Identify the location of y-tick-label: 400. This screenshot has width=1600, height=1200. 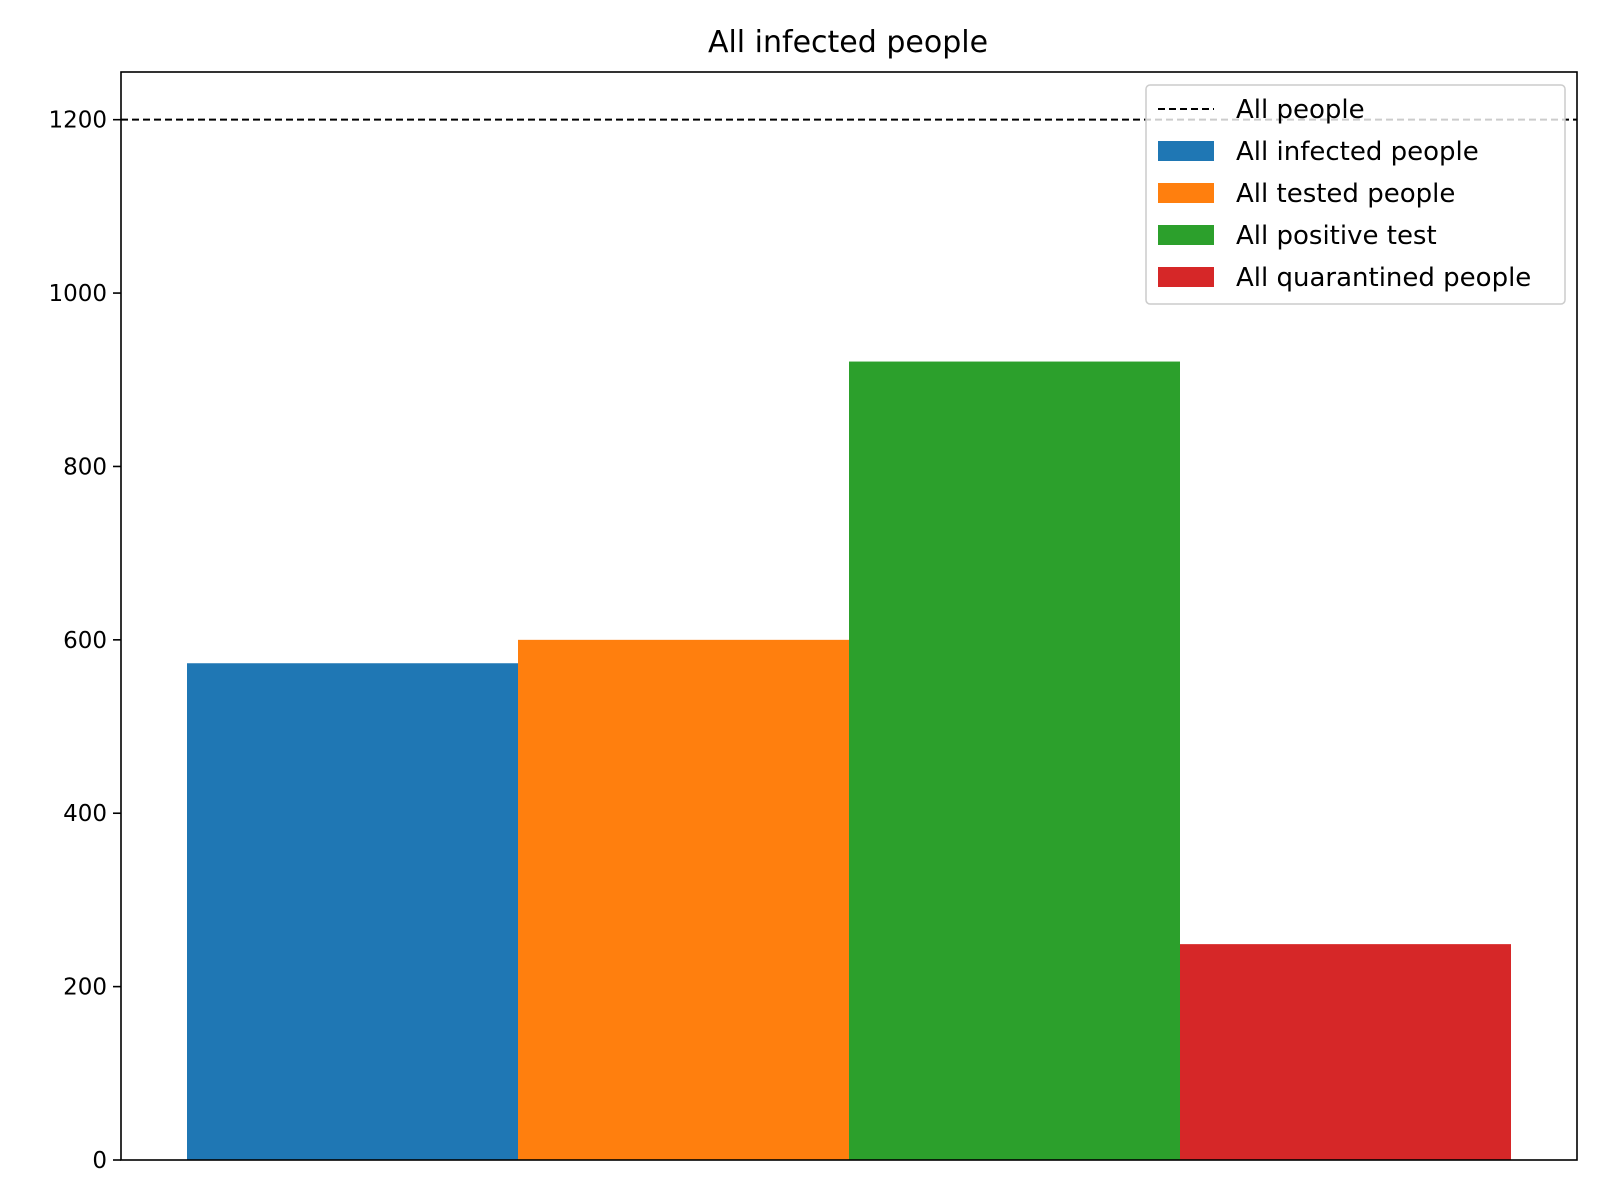
(85, 814).